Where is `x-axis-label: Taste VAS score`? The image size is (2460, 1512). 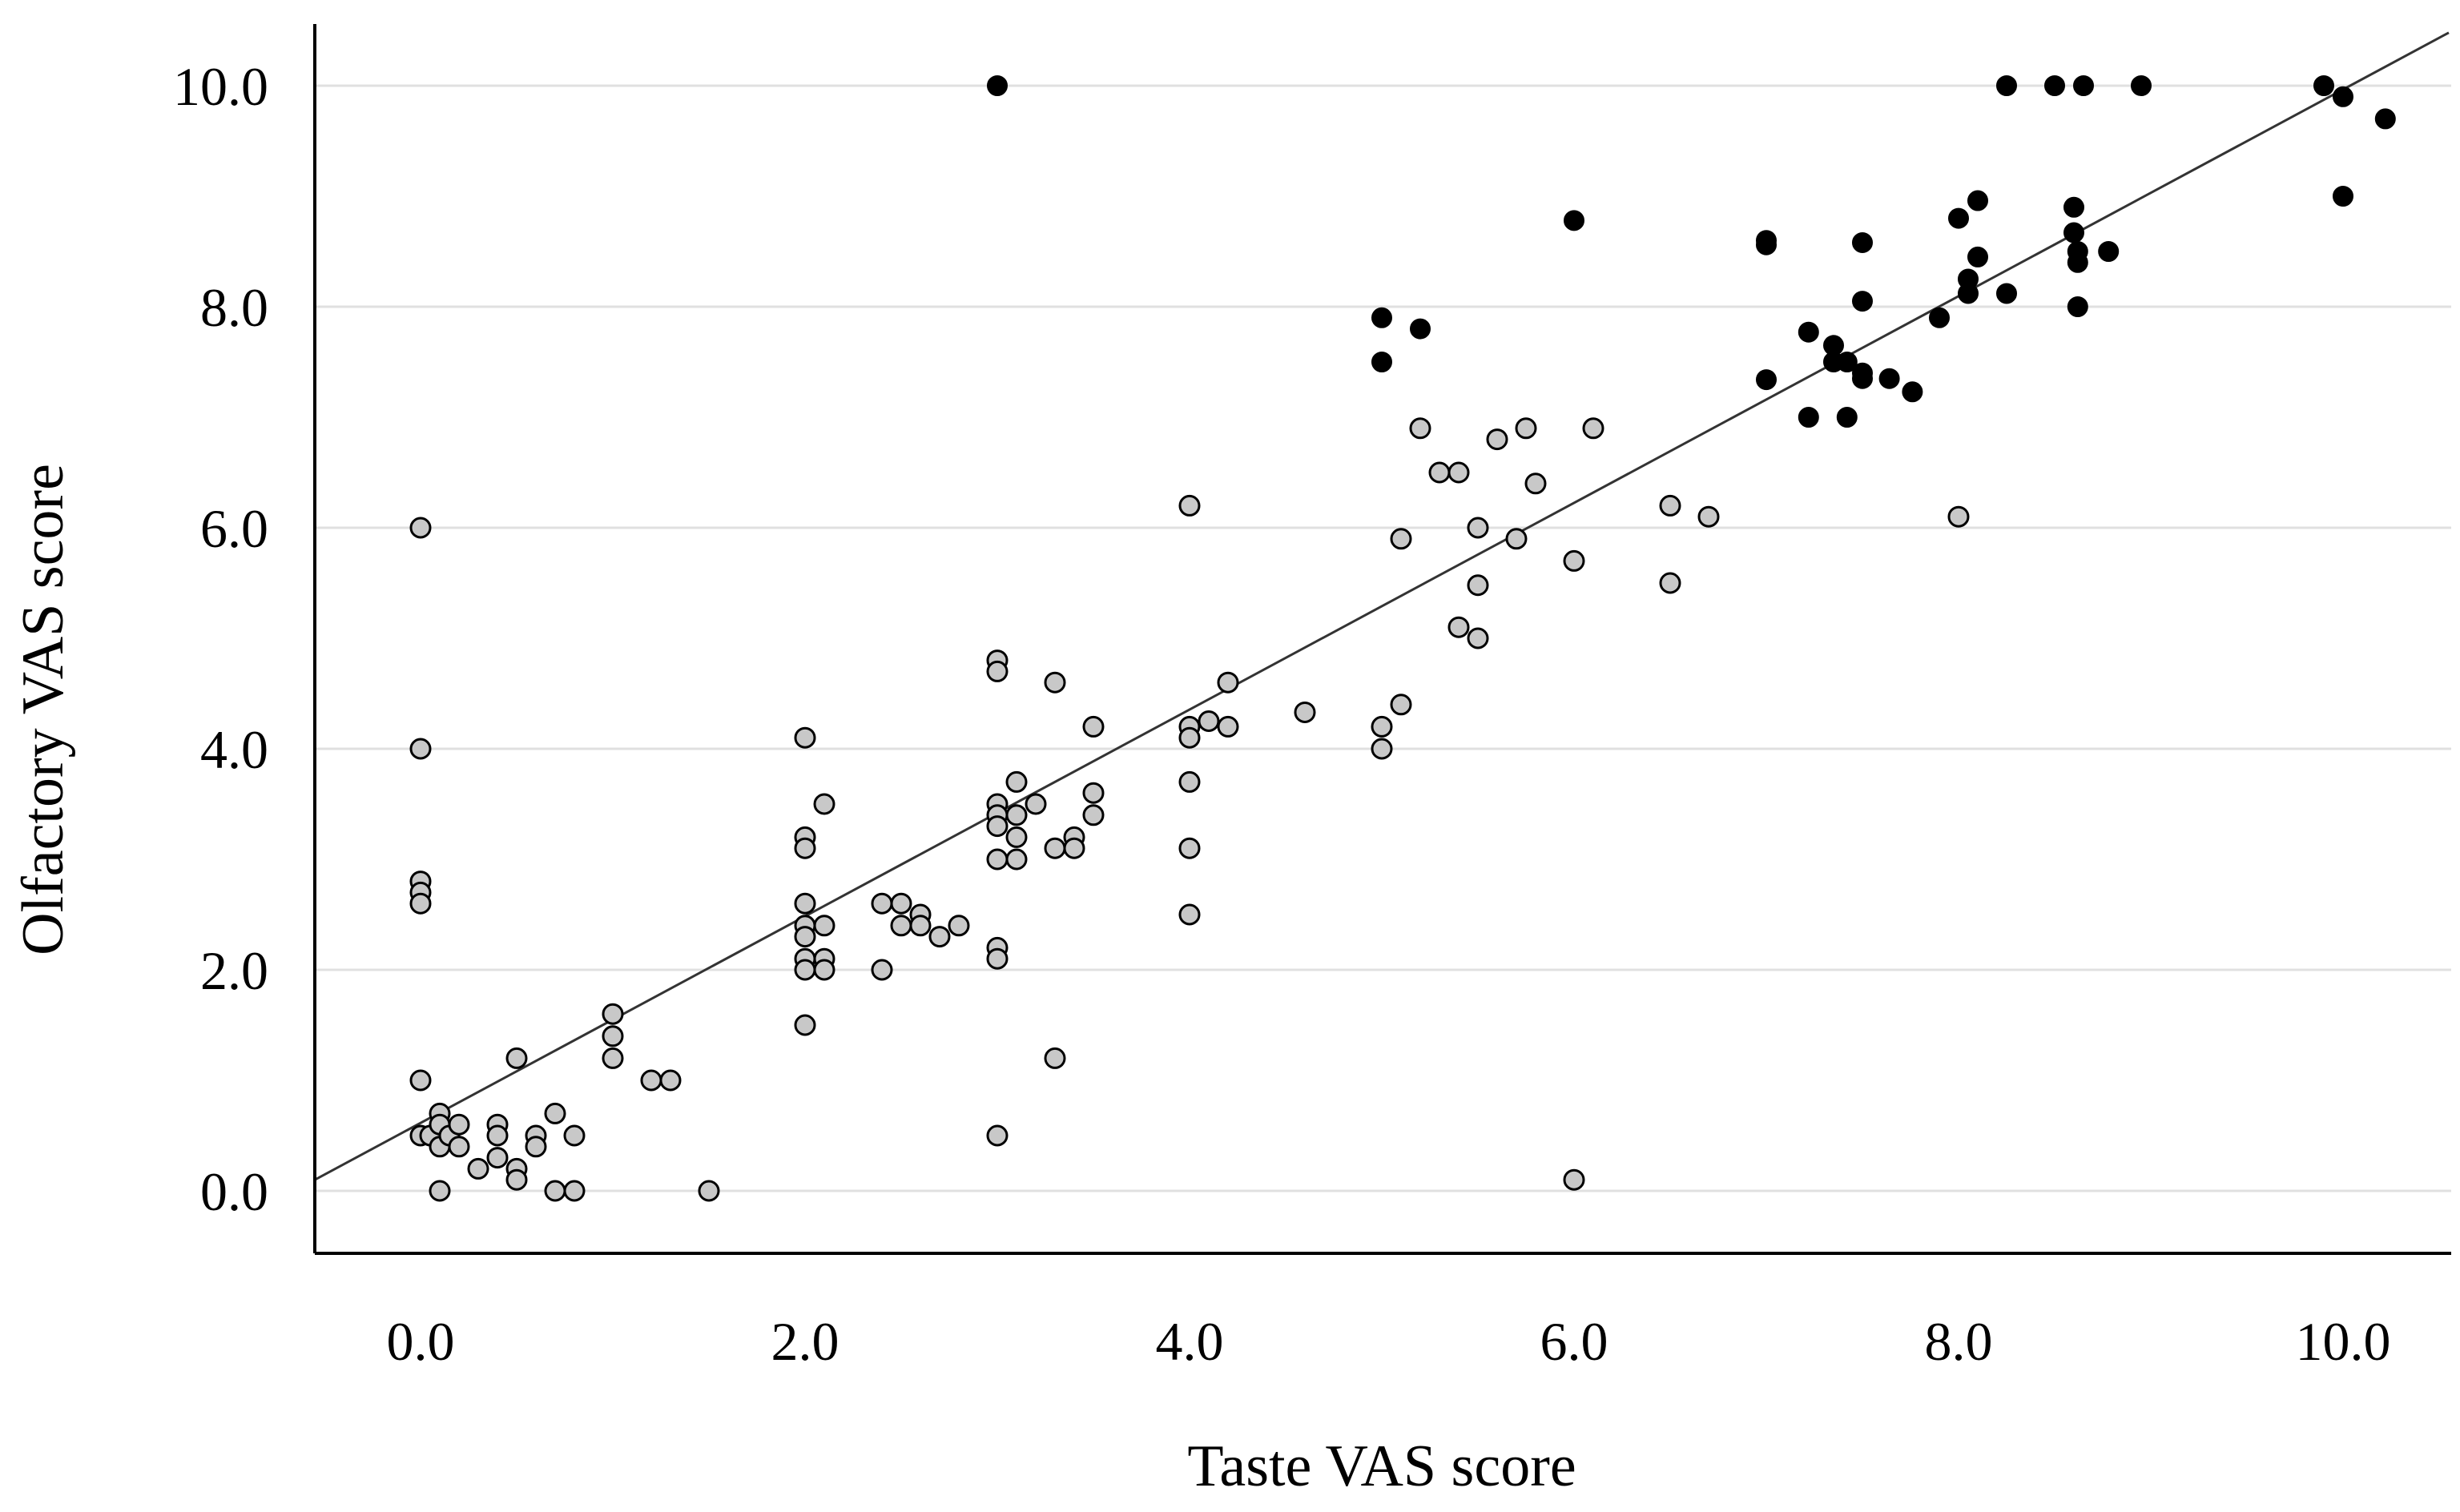 x-axis-label: Taste VAS score is located at coordinates (1381, 1466).